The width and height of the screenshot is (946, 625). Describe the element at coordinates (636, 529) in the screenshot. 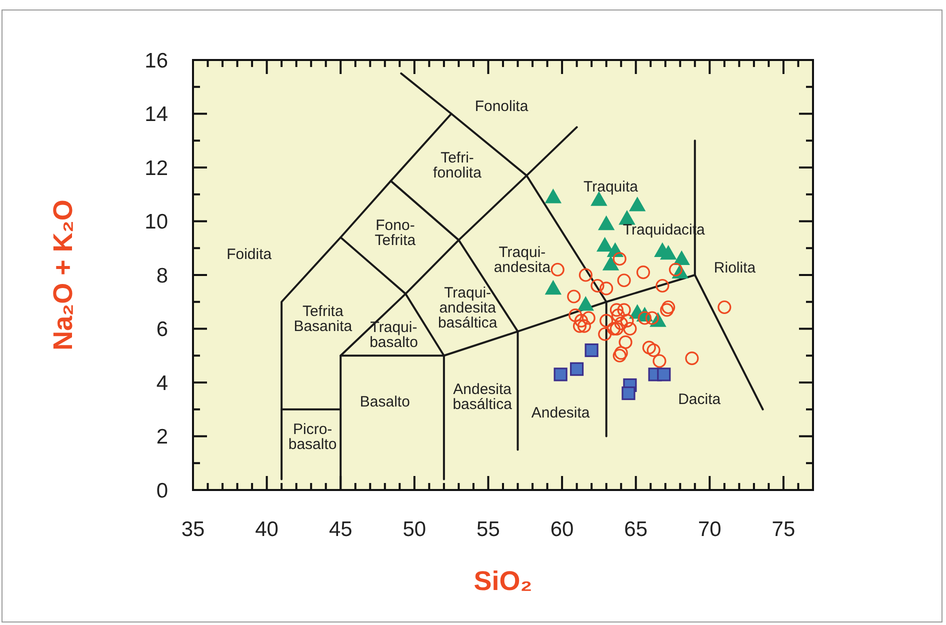

I see `x-tick-label: 65` at that location.